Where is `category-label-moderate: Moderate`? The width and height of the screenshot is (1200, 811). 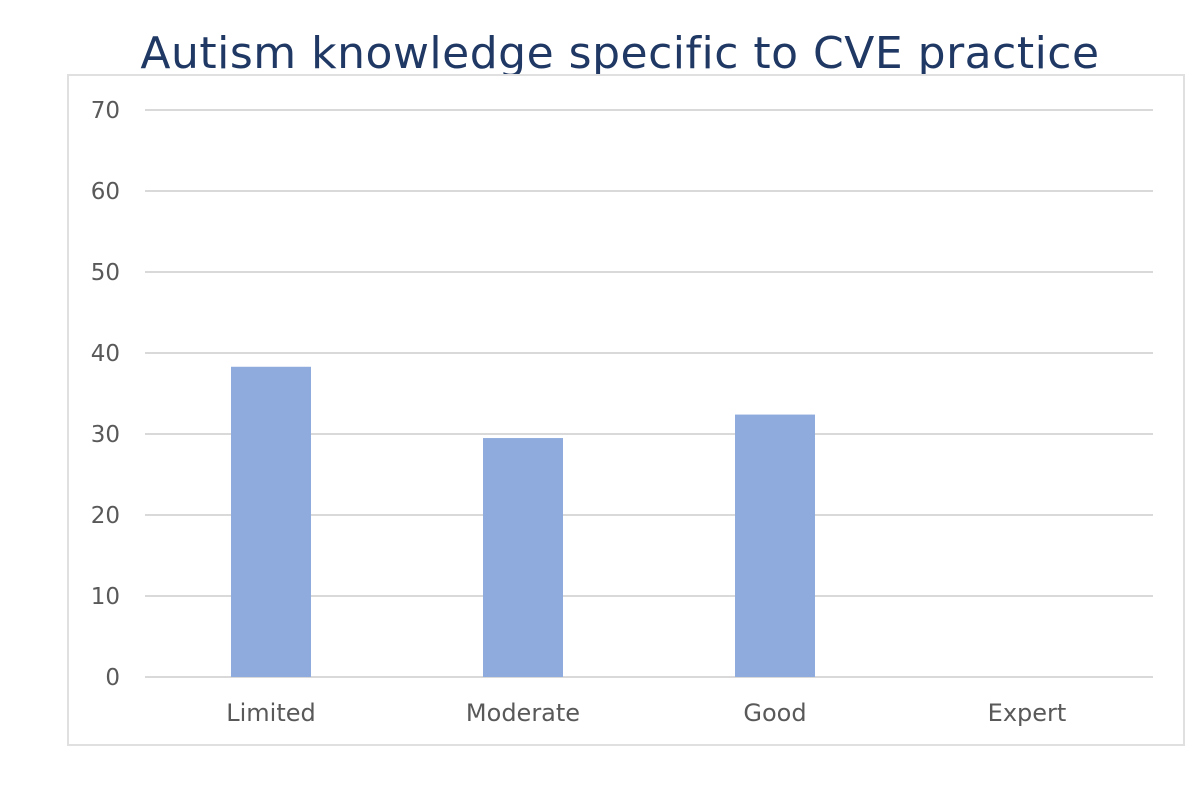 category-label-moderate: Moderate is located at coordinates (523, 713).